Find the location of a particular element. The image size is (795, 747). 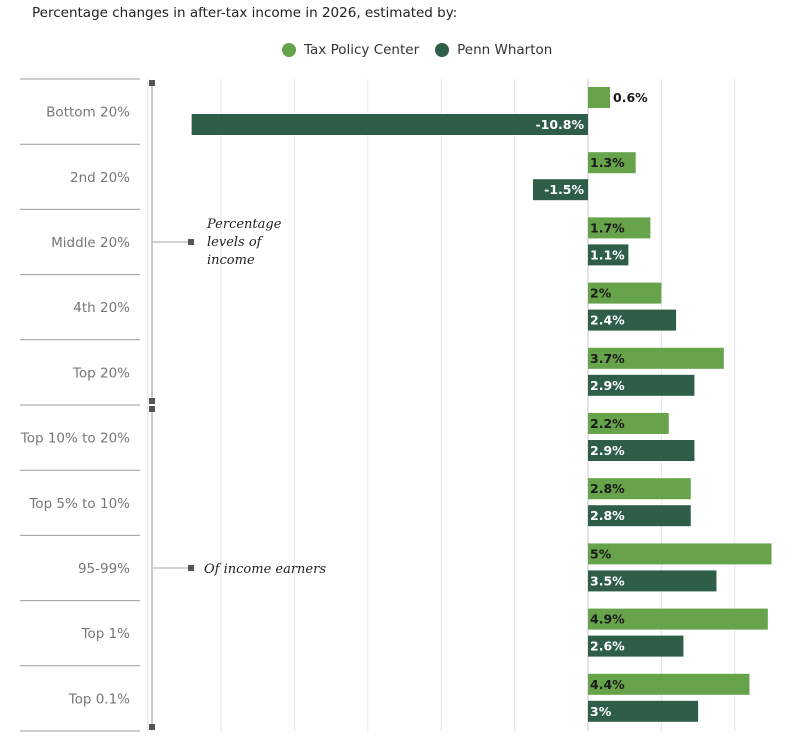

category-label: 2nd 20% is located at coordinates (100, 178).